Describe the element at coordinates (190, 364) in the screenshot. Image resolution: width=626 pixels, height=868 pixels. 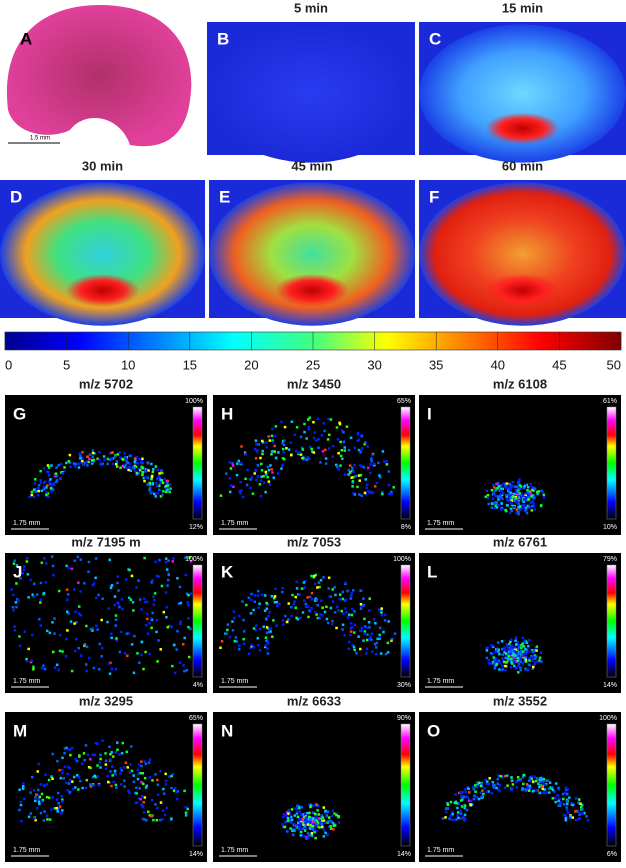
I see `colorbar-tick-label: 15` at that location.